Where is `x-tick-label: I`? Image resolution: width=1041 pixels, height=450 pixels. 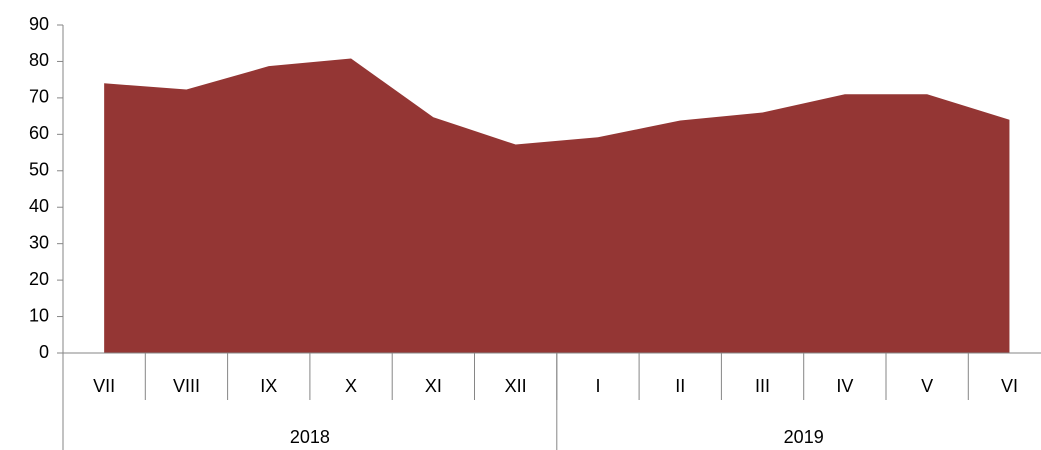 x-tick-label: I is located at coordinates (597, 386).